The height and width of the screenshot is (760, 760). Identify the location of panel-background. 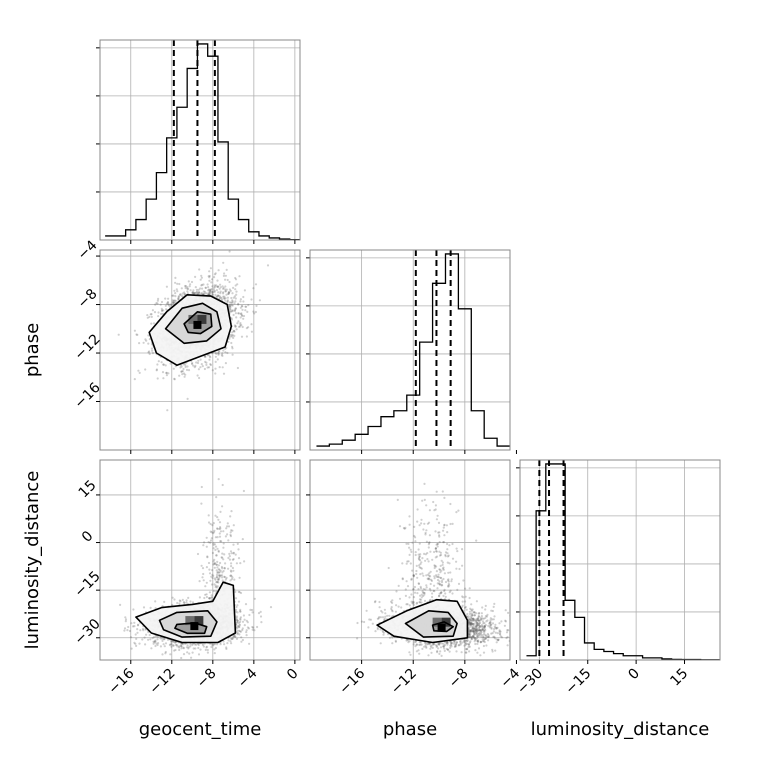
(410, 350).